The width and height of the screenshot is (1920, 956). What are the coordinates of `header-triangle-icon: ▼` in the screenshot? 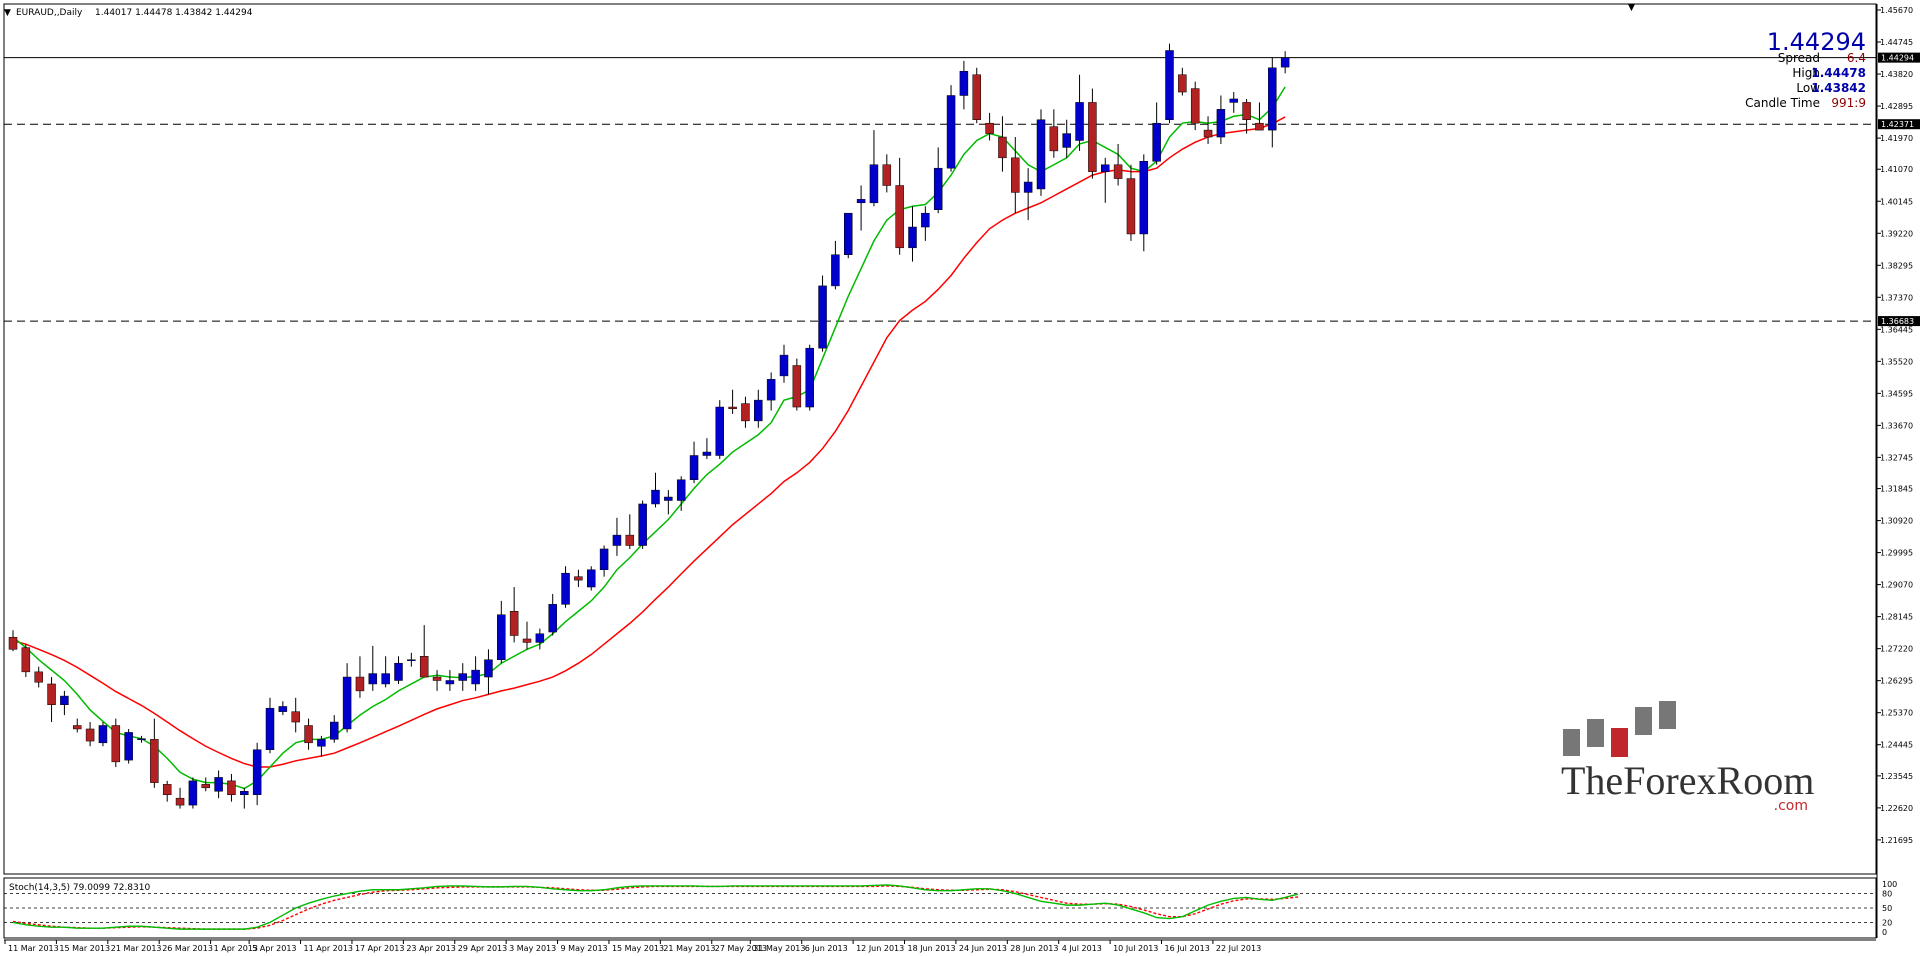 It's located at (7, 13).